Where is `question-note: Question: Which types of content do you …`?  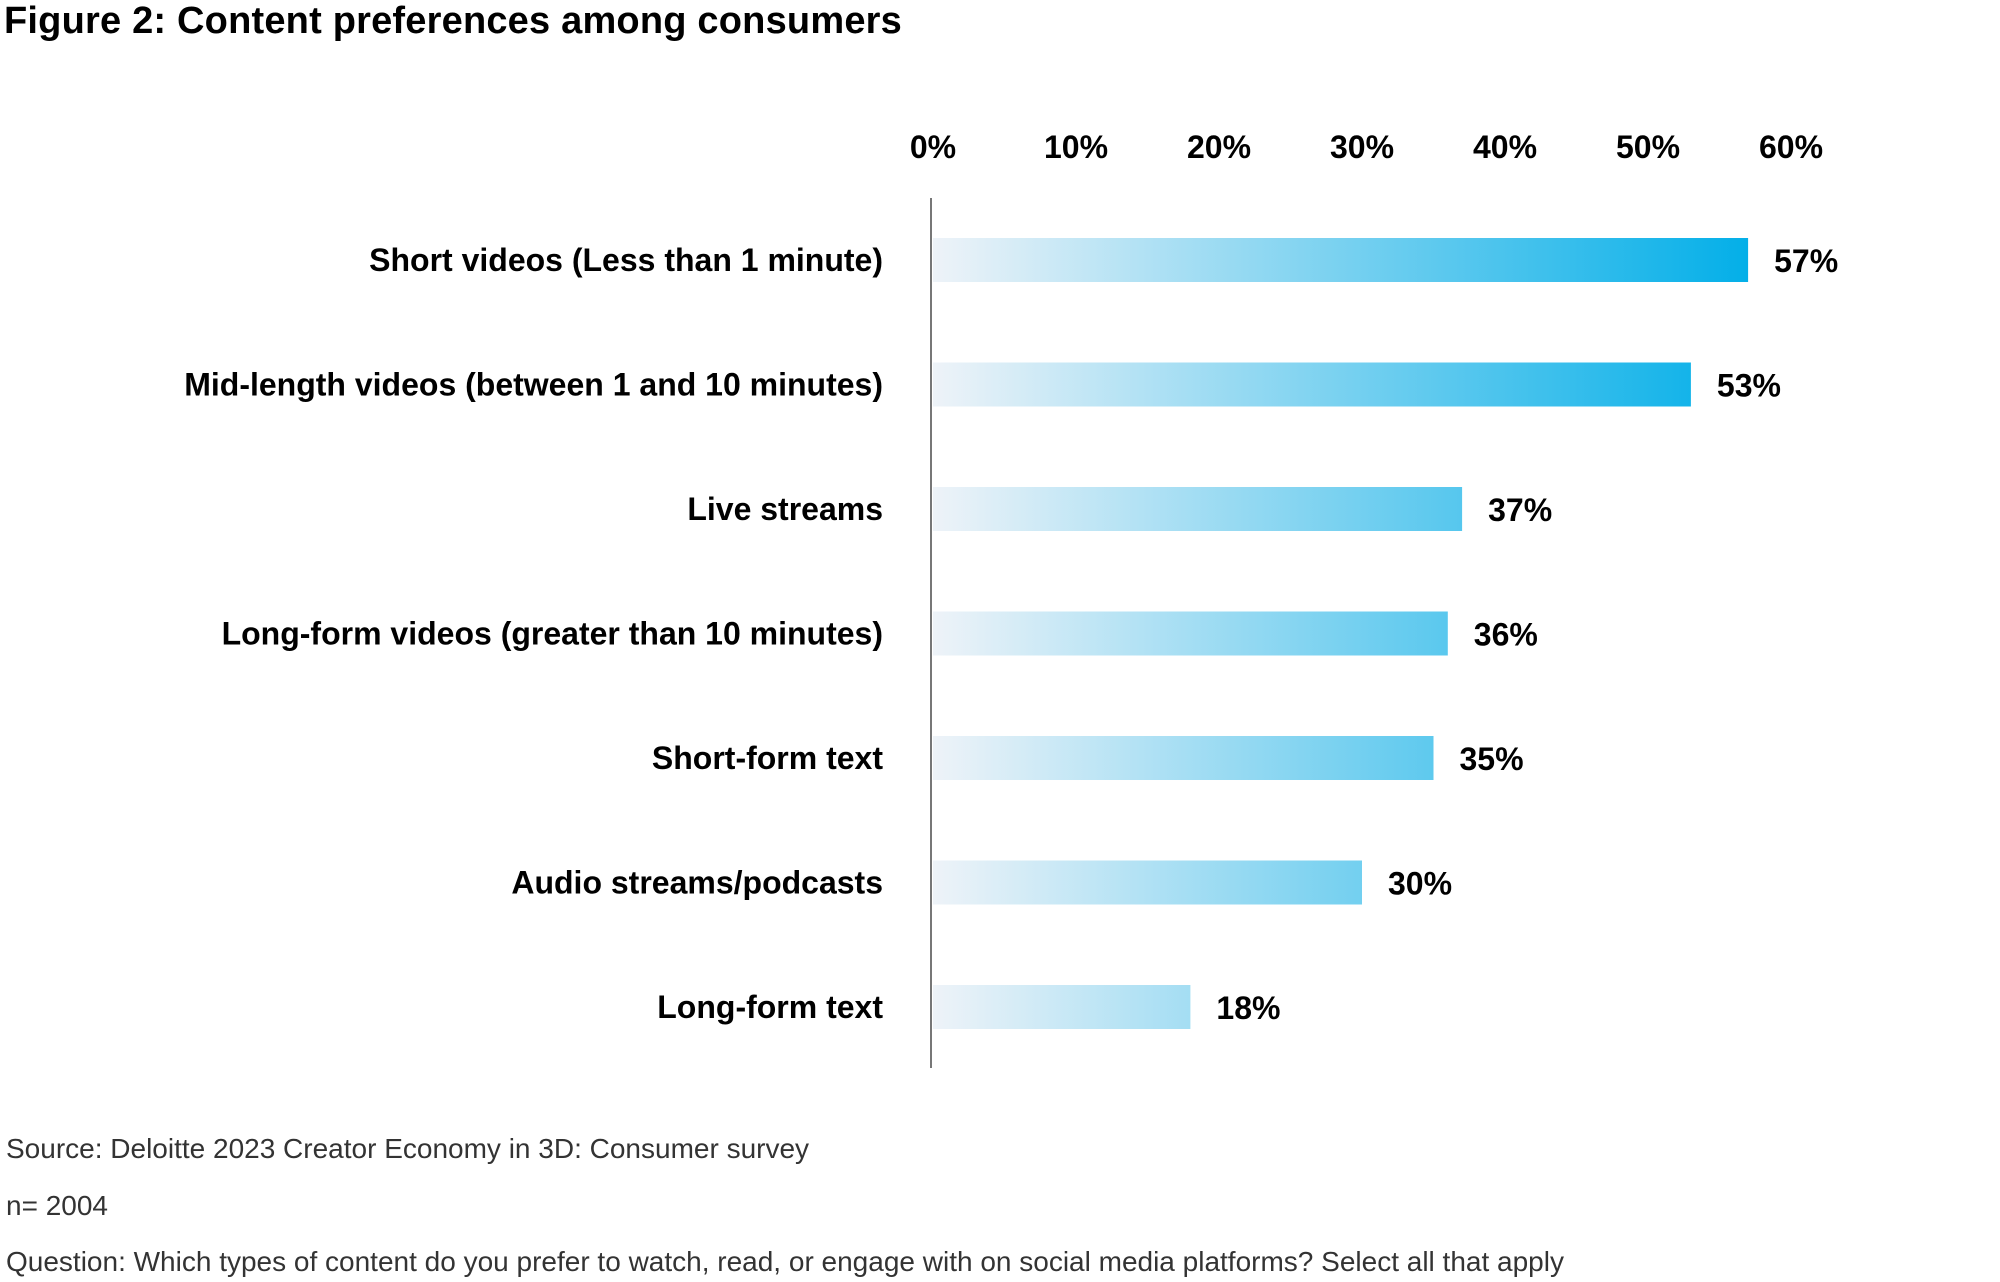
question-note: Question: Which types of content do you … is located at coordinates (785, 1261).